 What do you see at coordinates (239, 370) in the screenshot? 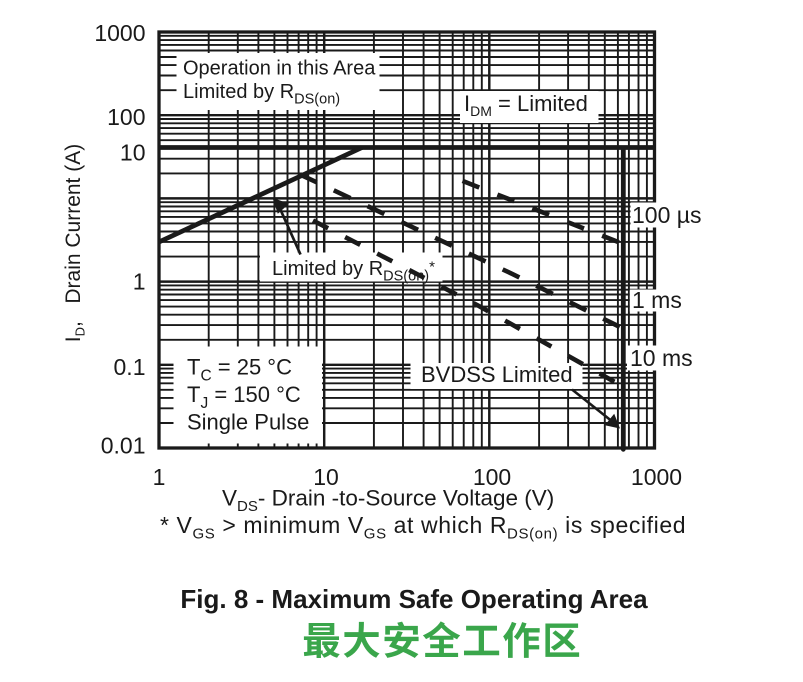
I see `svg-text: TC = 25 °C` at bounding box center [239, 370].